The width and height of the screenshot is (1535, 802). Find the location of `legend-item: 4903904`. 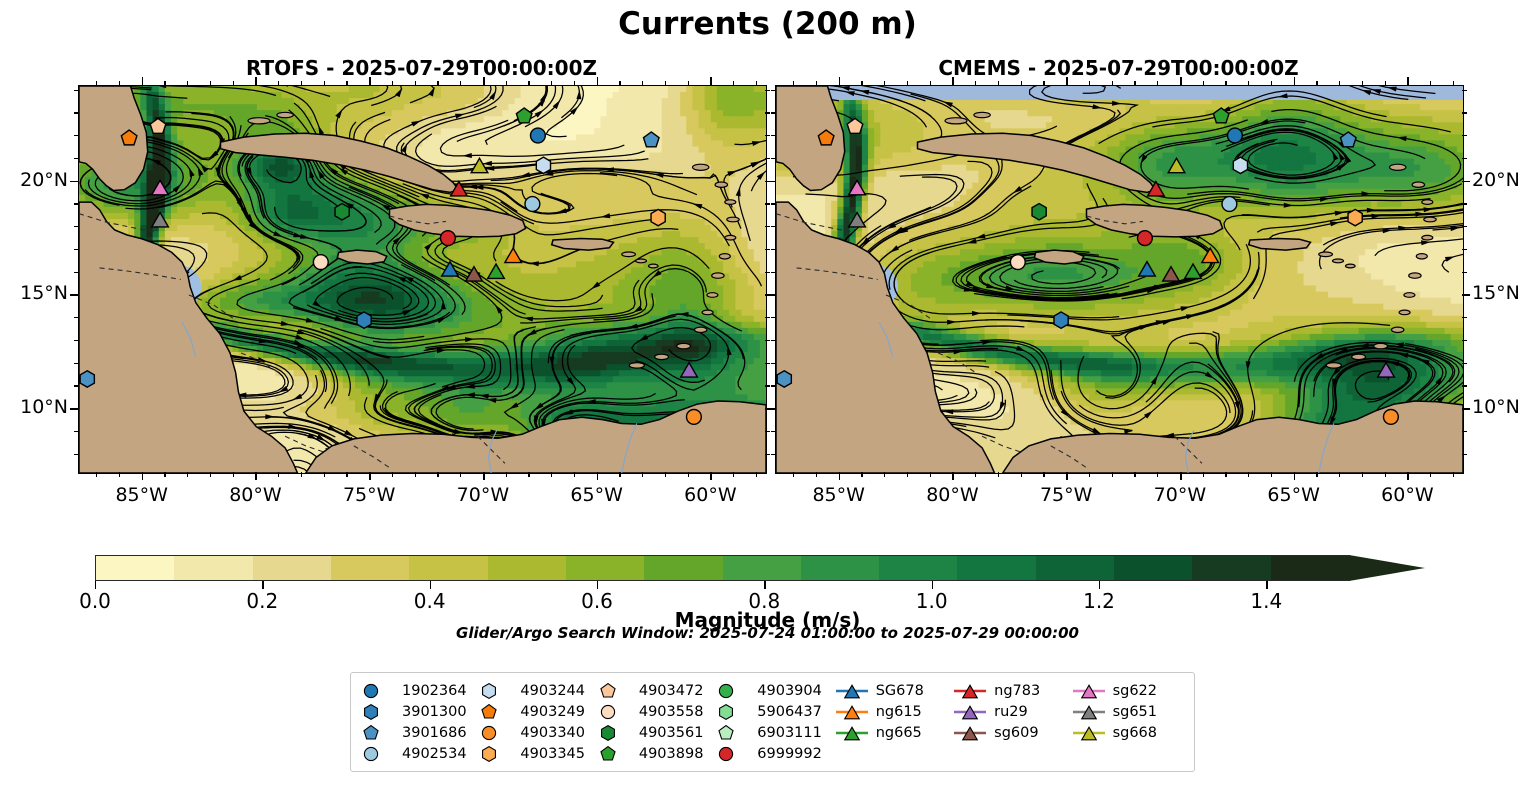

legend-item: 4903904 is located at coordinates (774, 690).